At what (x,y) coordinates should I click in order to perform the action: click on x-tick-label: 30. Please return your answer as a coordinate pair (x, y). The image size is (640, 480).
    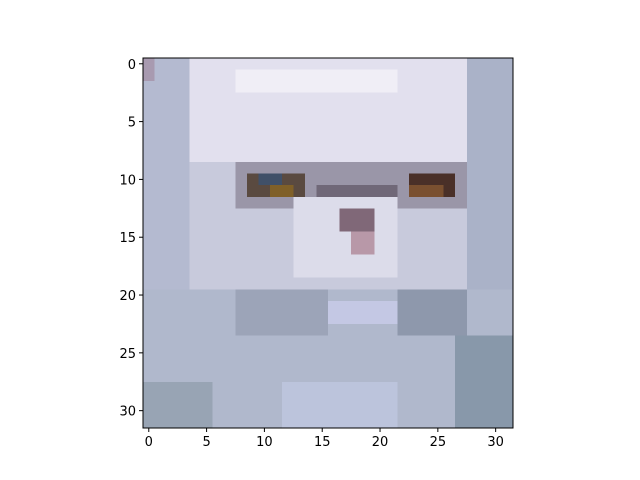
    Looking at the image, I should click on (495, 442).